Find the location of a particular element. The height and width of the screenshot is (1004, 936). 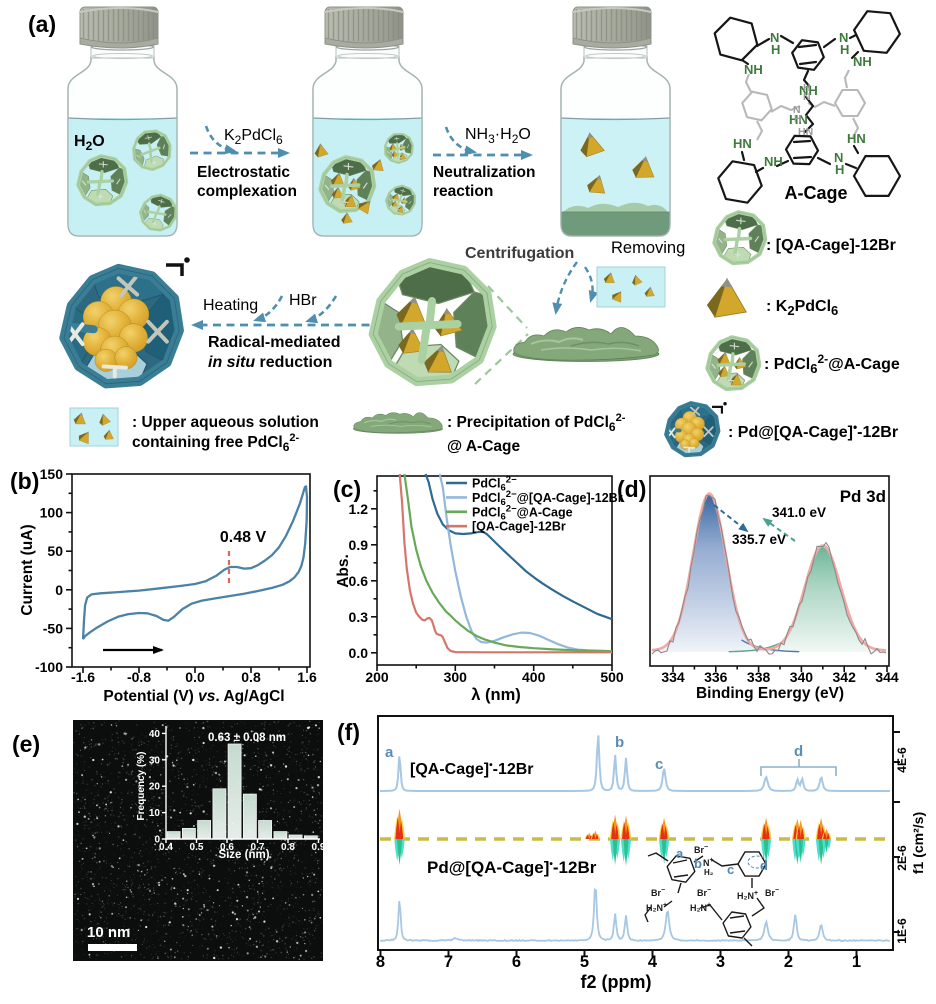

svg-text: λ (nm) is located at coordinates (496, 695).